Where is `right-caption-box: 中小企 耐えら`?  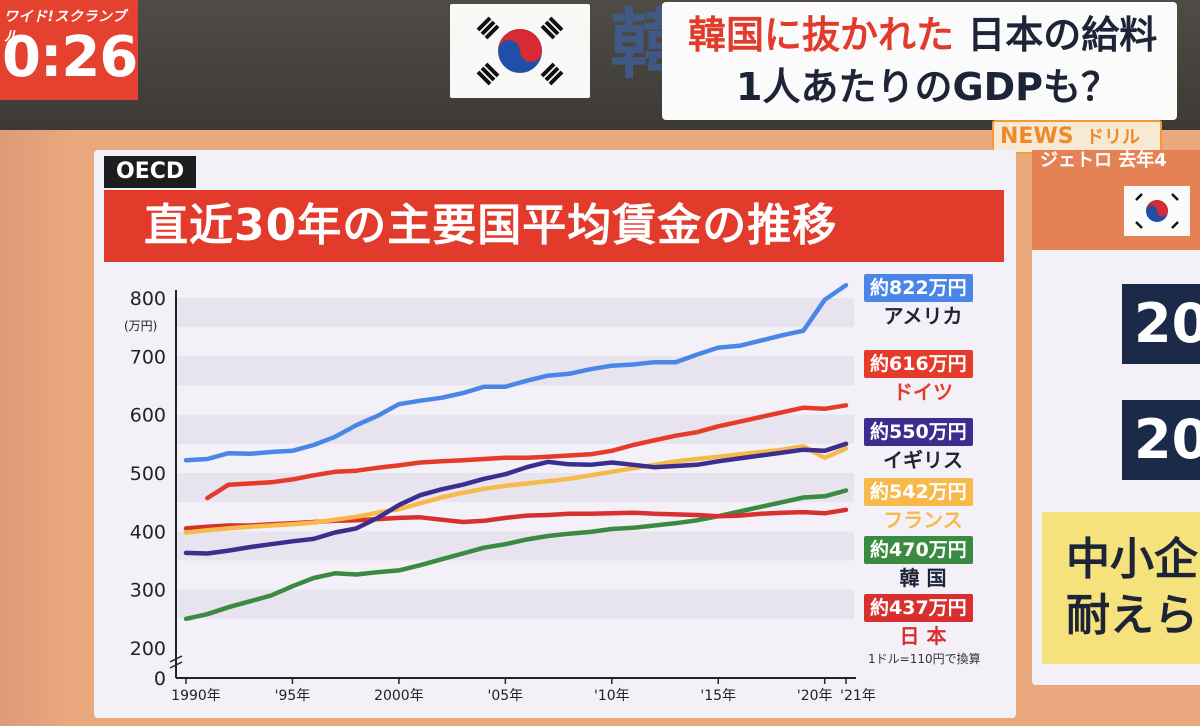 right-caption-box: 中小企 耐えら is located at coordinates (1121, 588).